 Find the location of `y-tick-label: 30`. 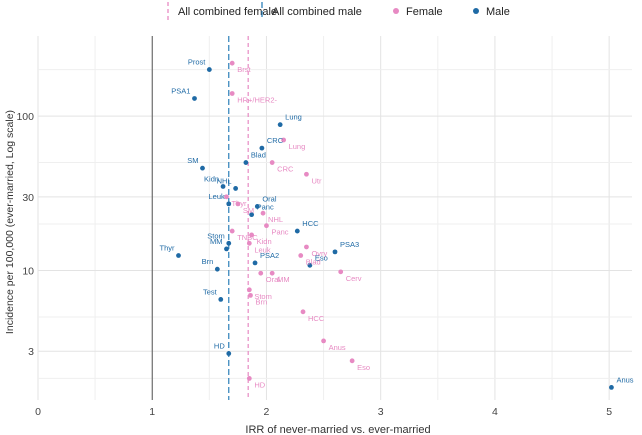

y-tick-label: 30 is located at coordinates (28, 198).